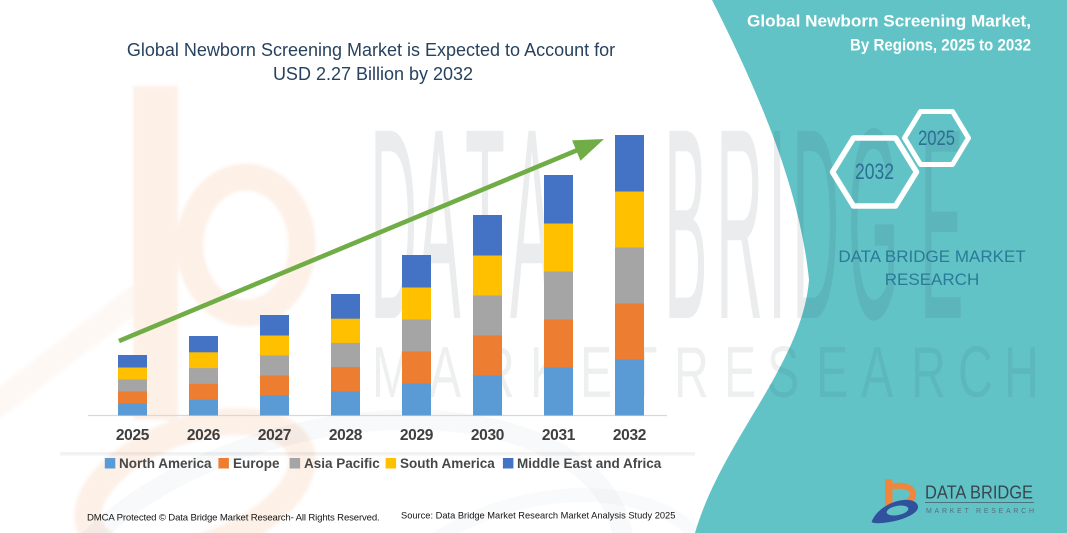 The image size is (1067, 533). Describe the element at coordinates (165, 463) in the screenshot. I see `svg-text: North America` at that location.